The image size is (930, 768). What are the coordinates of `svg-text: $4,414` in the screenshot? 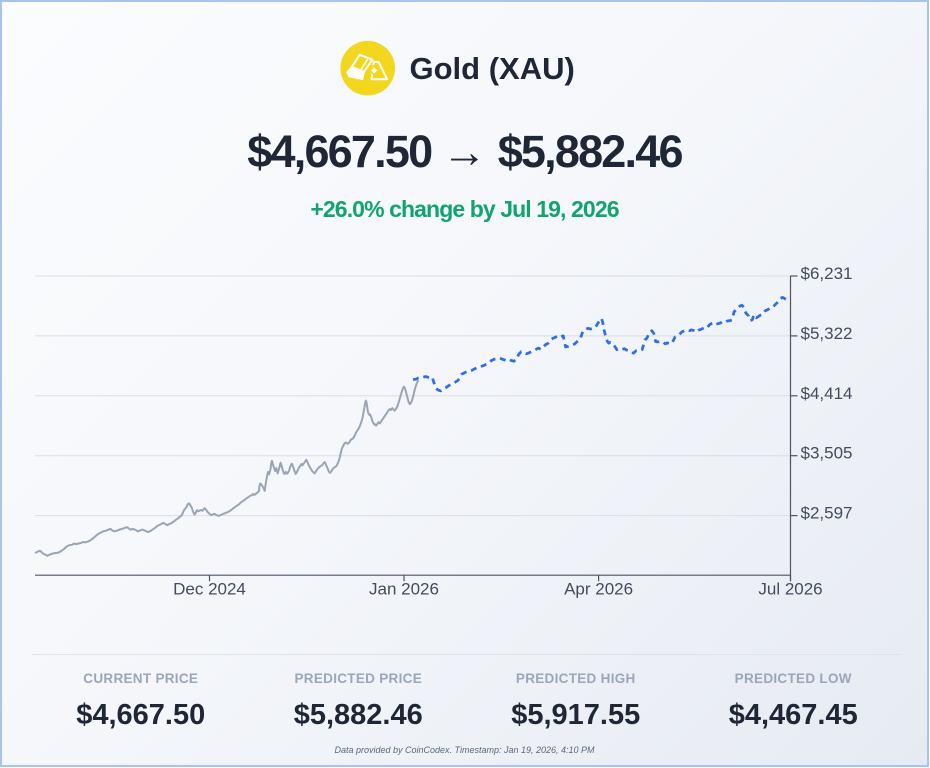 It's located at (826, 392).